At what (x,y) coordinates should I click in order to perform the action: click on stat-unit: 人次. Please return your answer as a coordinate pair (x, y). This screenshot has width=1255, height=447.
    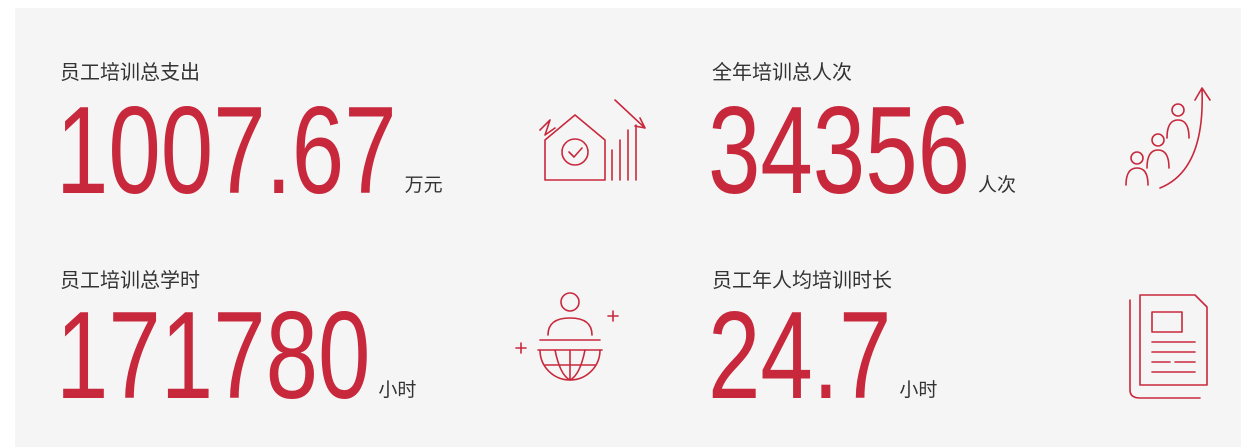
    Looking at the image, I should click on (997, 185).